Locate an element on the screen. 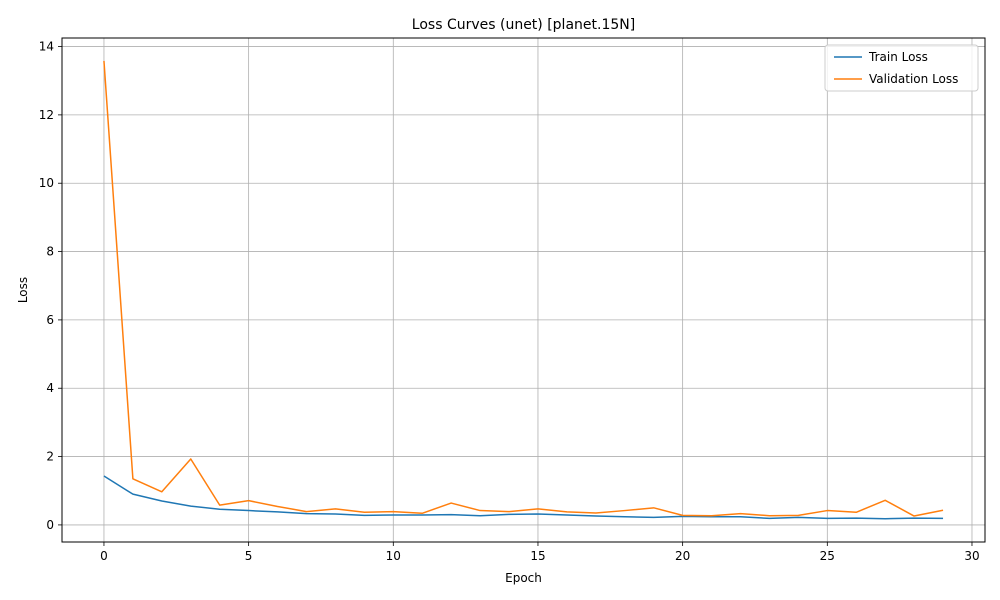 This screenshot has width=1000, height=600. legend: Train Loss Validation Loss is located at coordinates (901, 68).